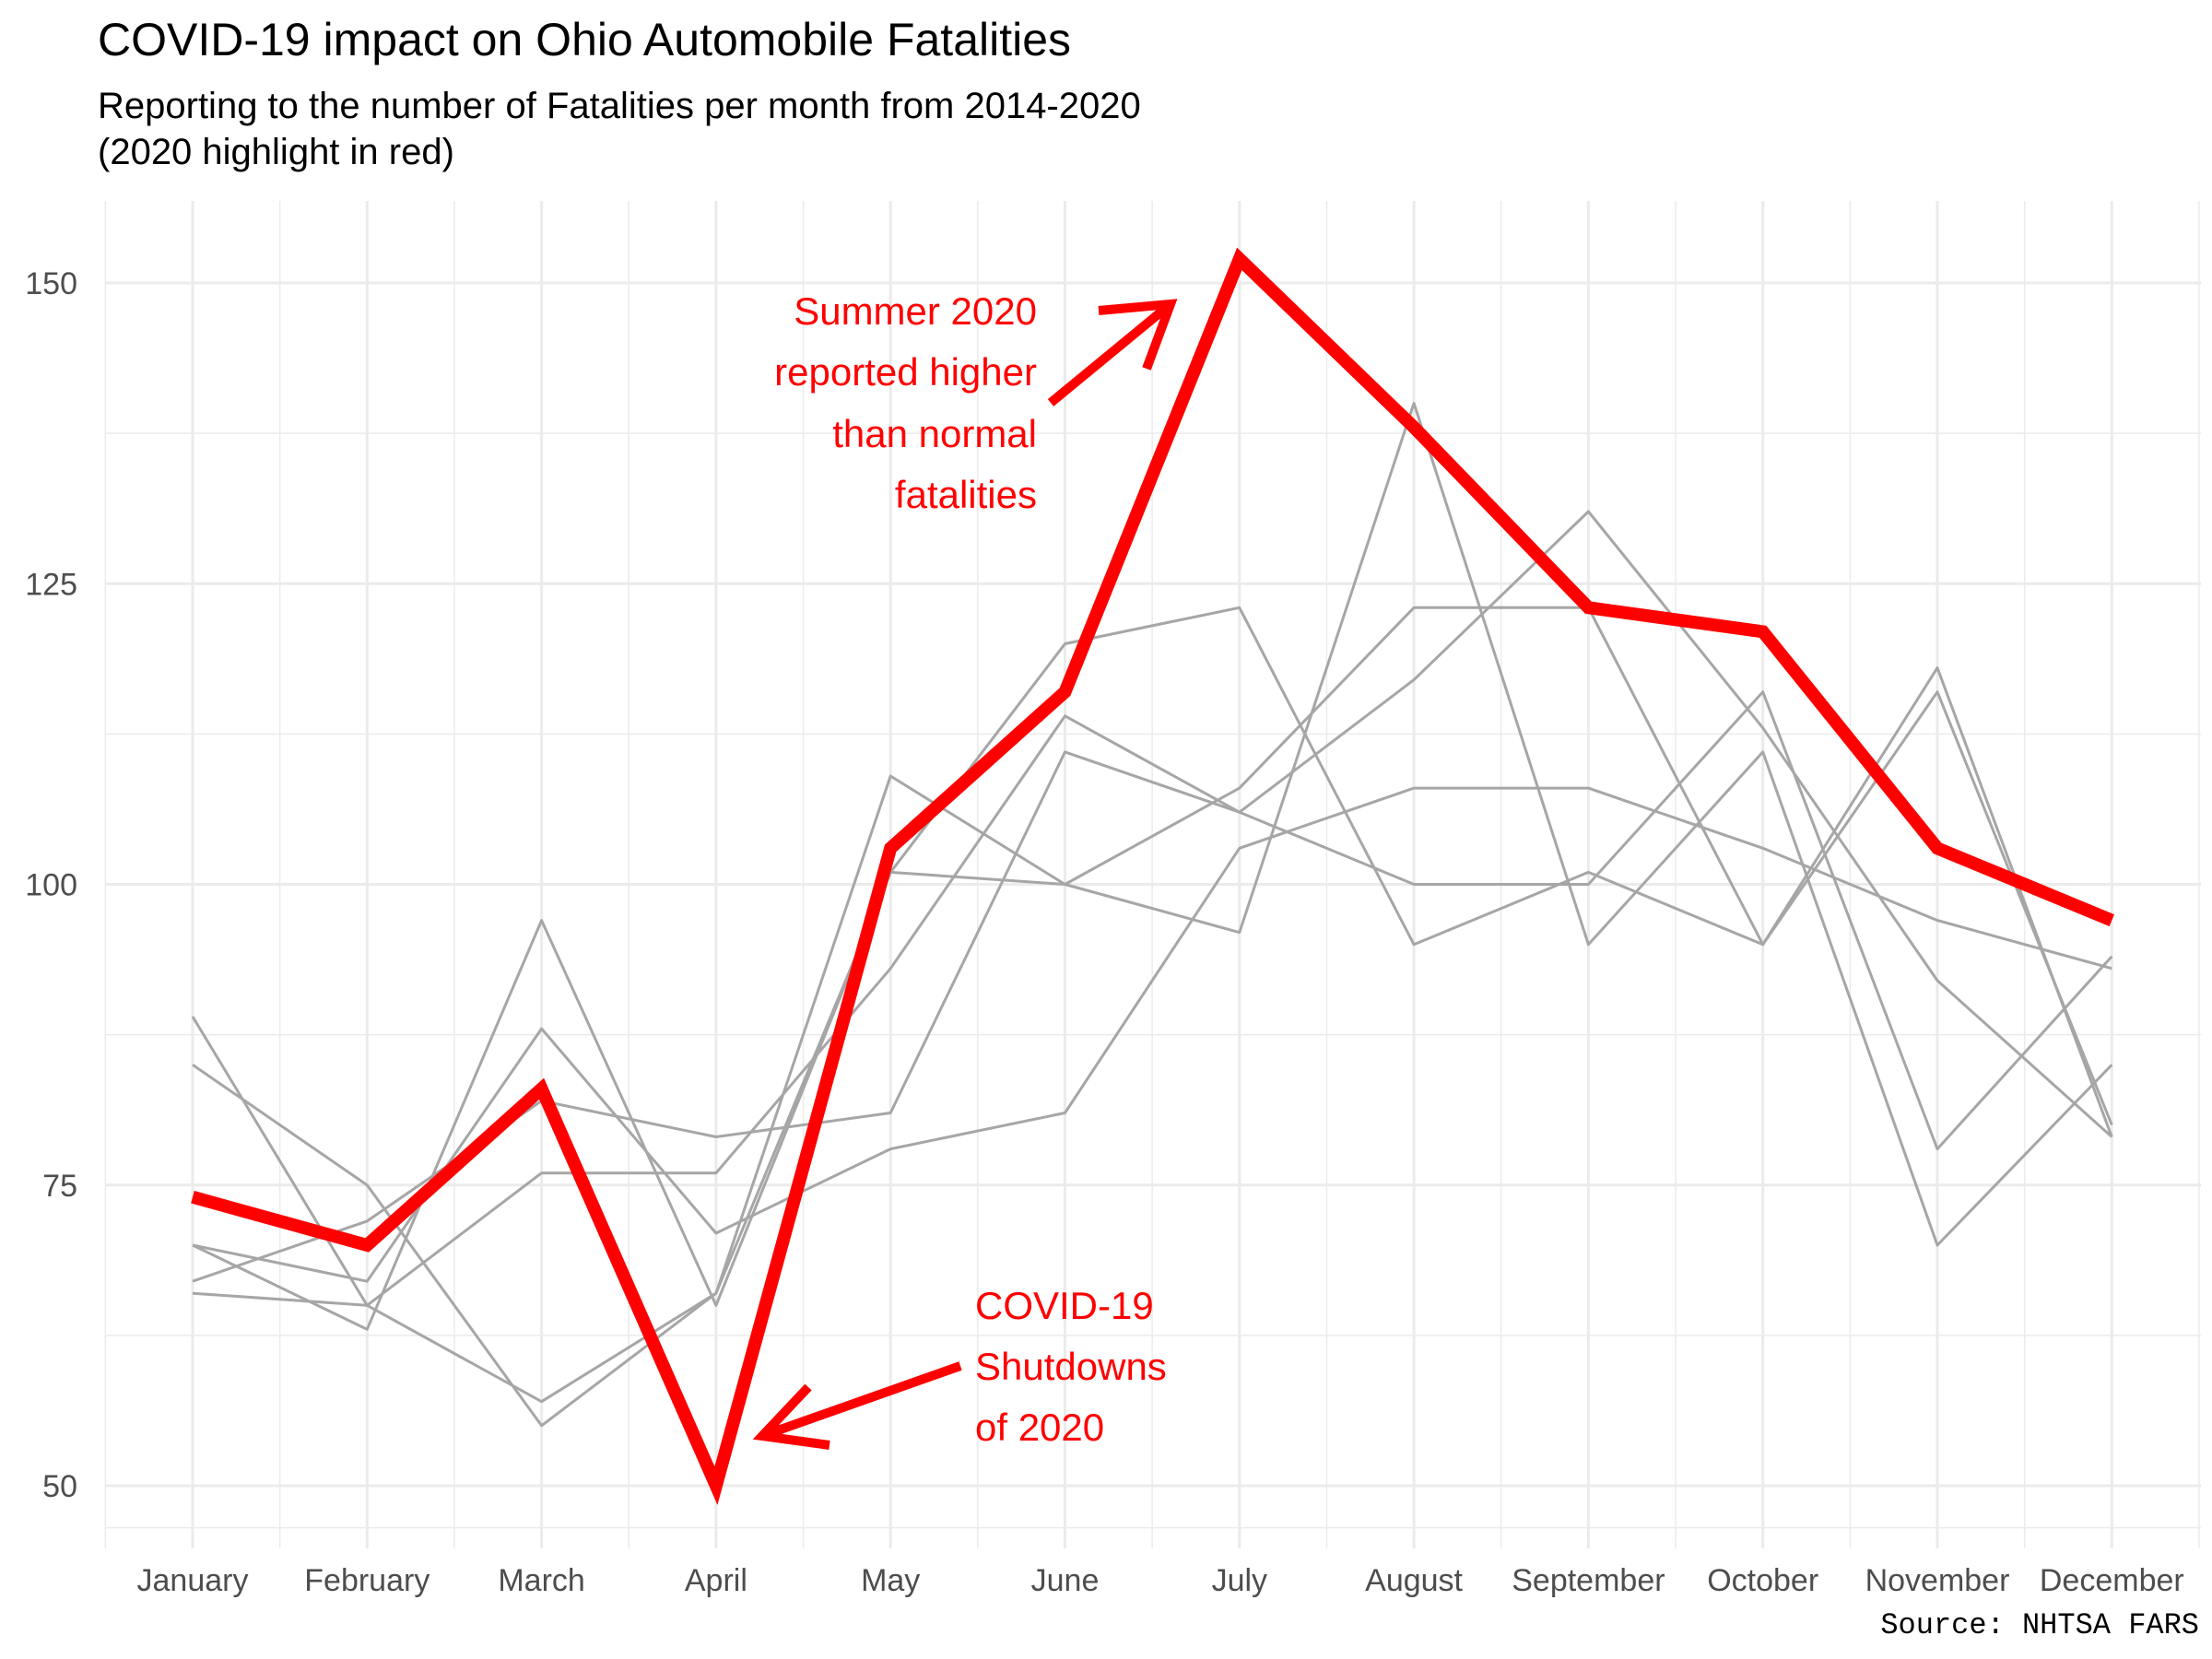 This screenshot has width=2212, height=1659. I want to click on annotation-covid-line-2: Shutdowns, so click(1071, 1366).